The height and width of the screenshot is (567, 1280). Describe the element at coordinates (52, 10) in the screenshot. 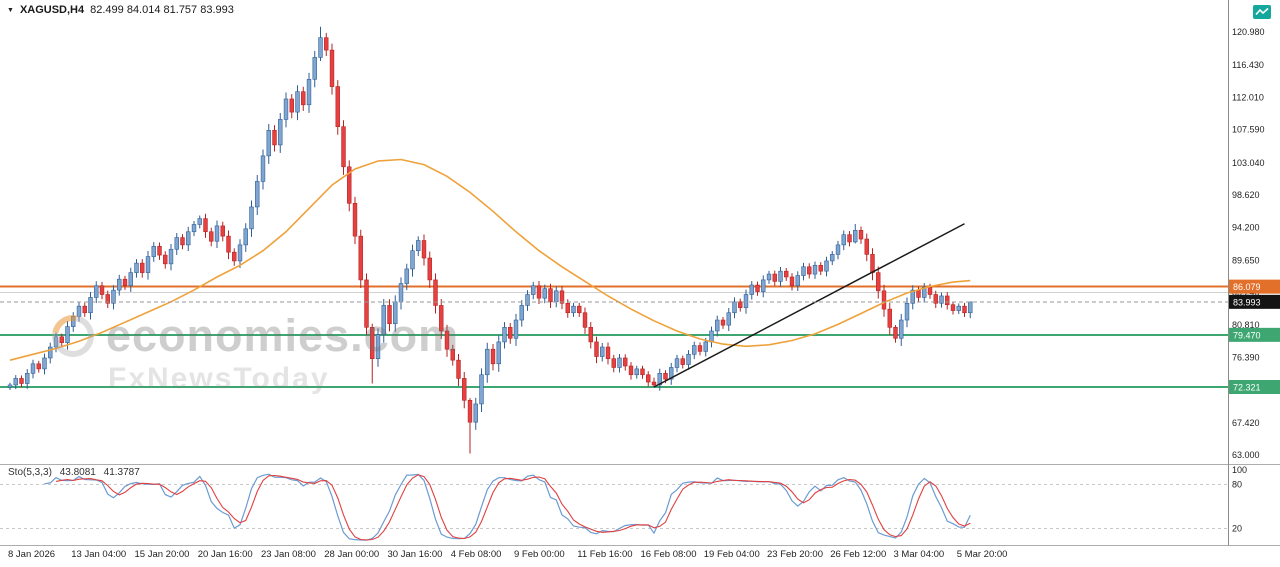

I see `symbol-name: XAGUSD,H4` at that location.